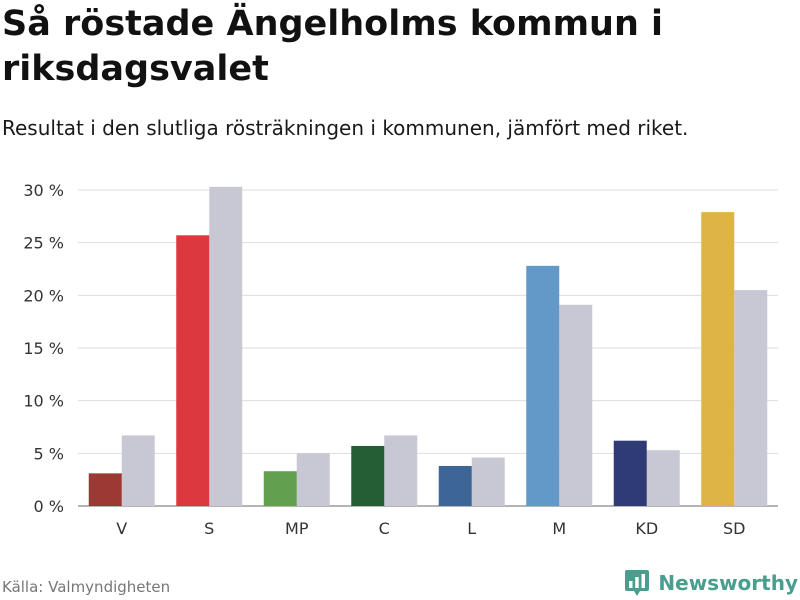  What do you see at coordinates (297, 528) in the screenshot?
I see `category-label: MP` at bounding box center [297, 528].